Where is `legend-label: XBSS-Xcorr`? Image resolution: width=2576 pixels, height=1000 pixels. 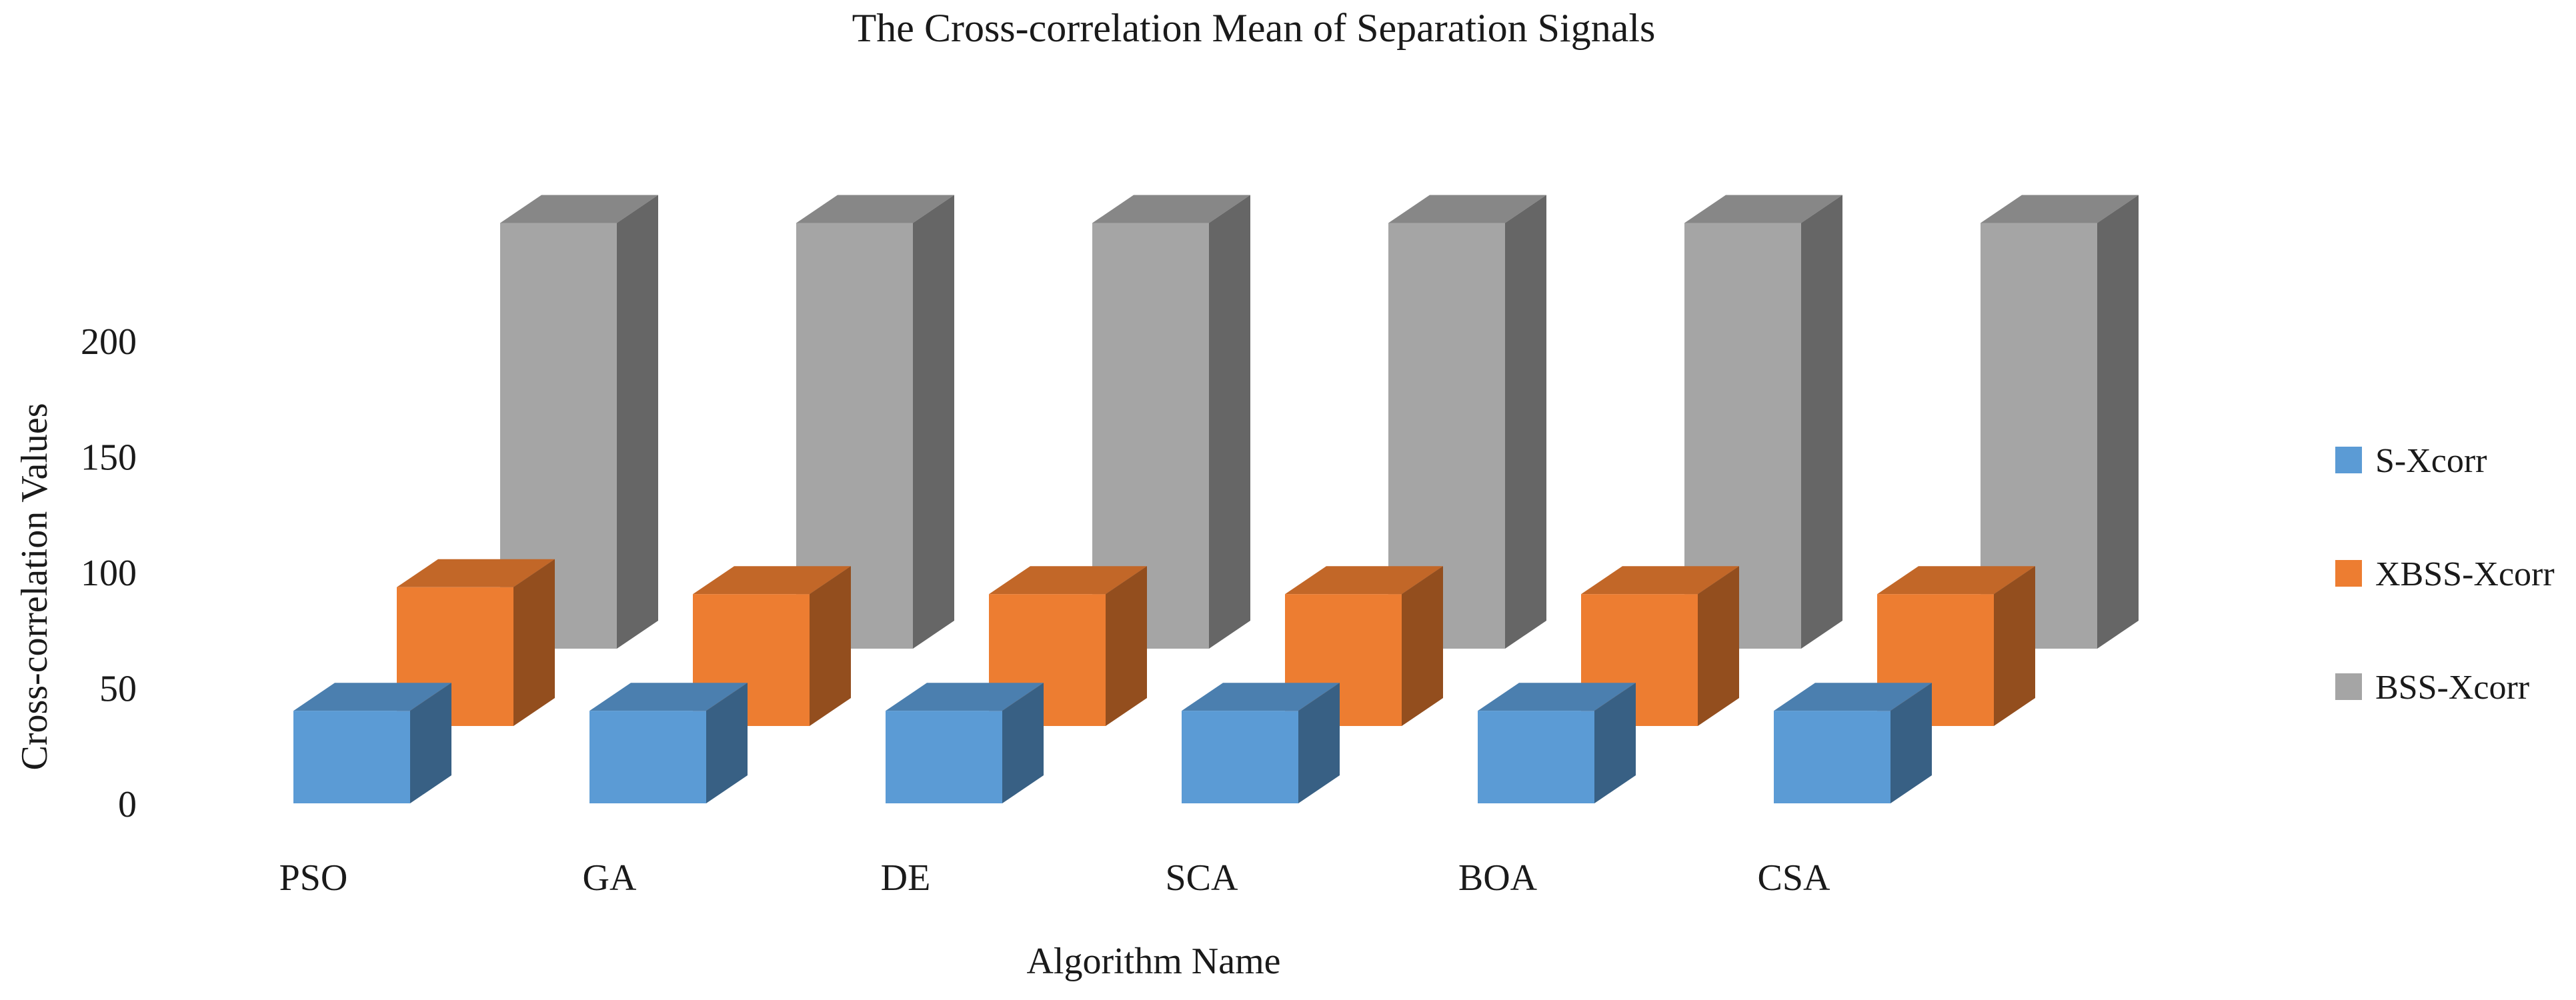
legend-label: XBSS-Xcorr is located at coordinates (2465, 574).